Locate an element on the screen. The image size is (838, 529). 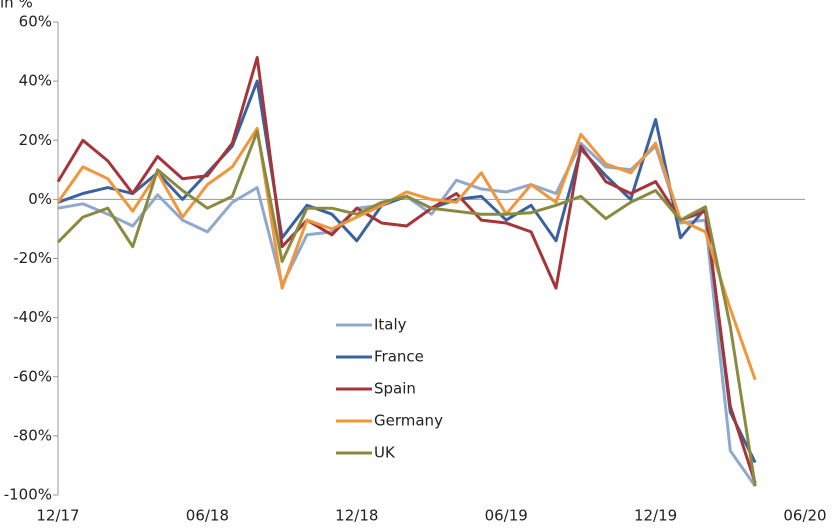
x-tick-label: 12/19 is located at coordinates (655, 516).